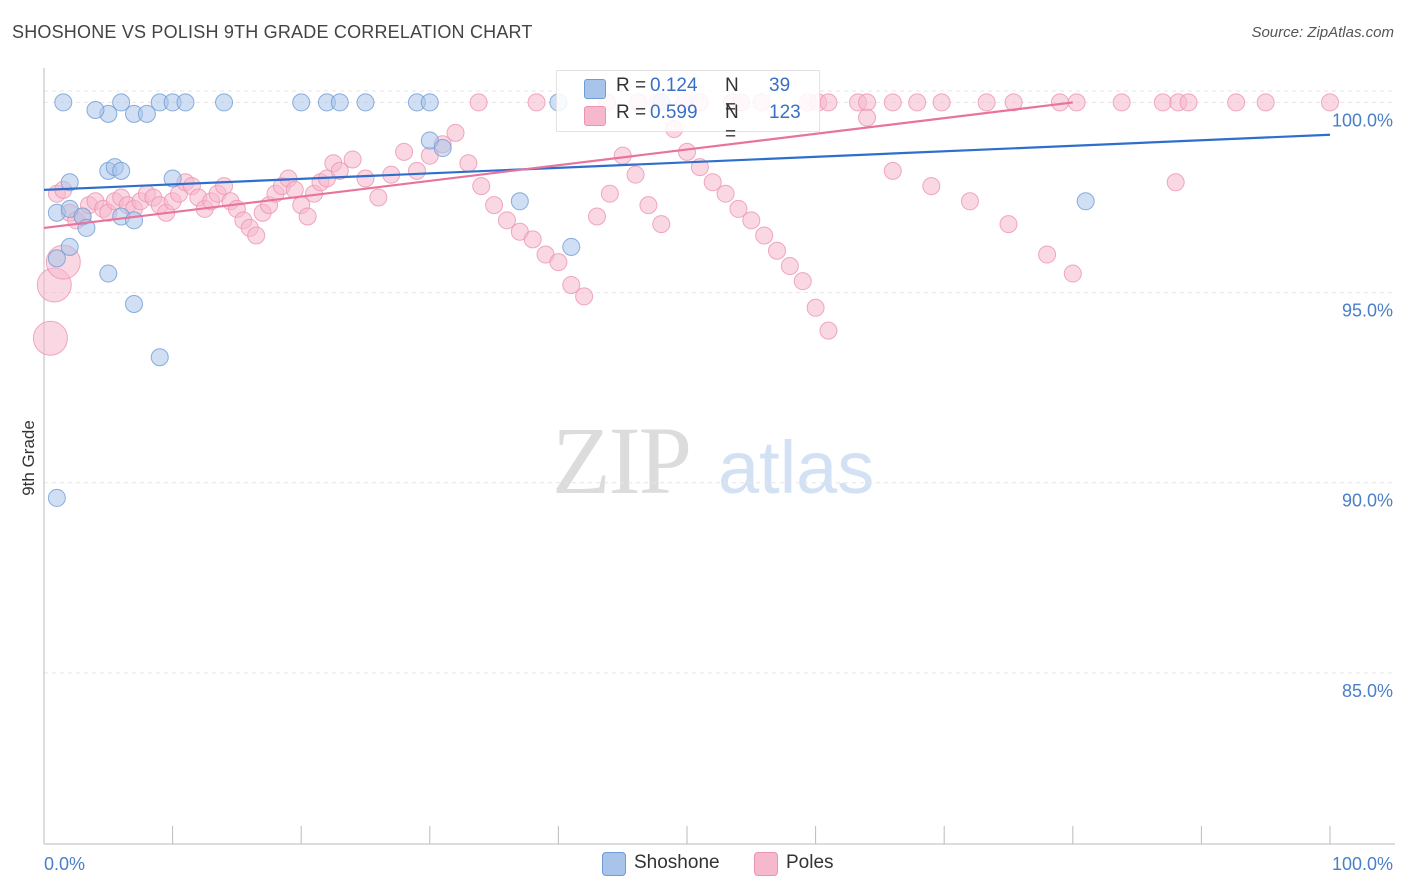  What do you see at coordinates (766, 864) in the screenshot?
I see `poles-legend-swatch` at bounding box center [766, 864].